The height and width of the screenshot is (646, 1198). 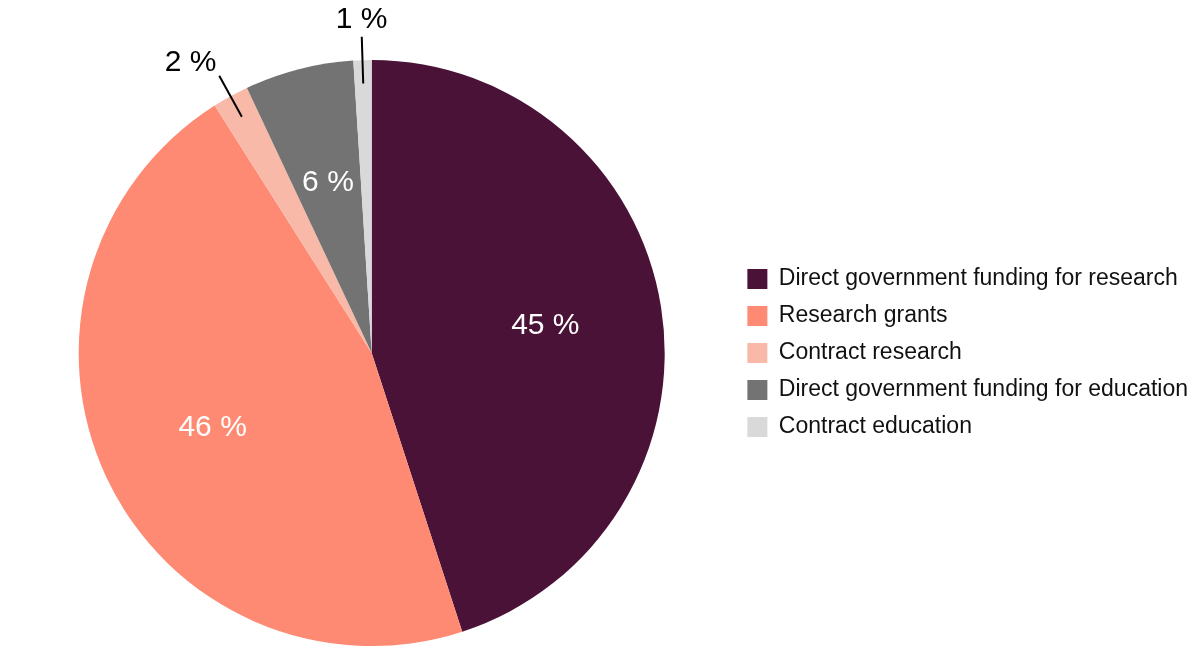 I want to click on legend-label: Contract research, so click(x=870, y=351).